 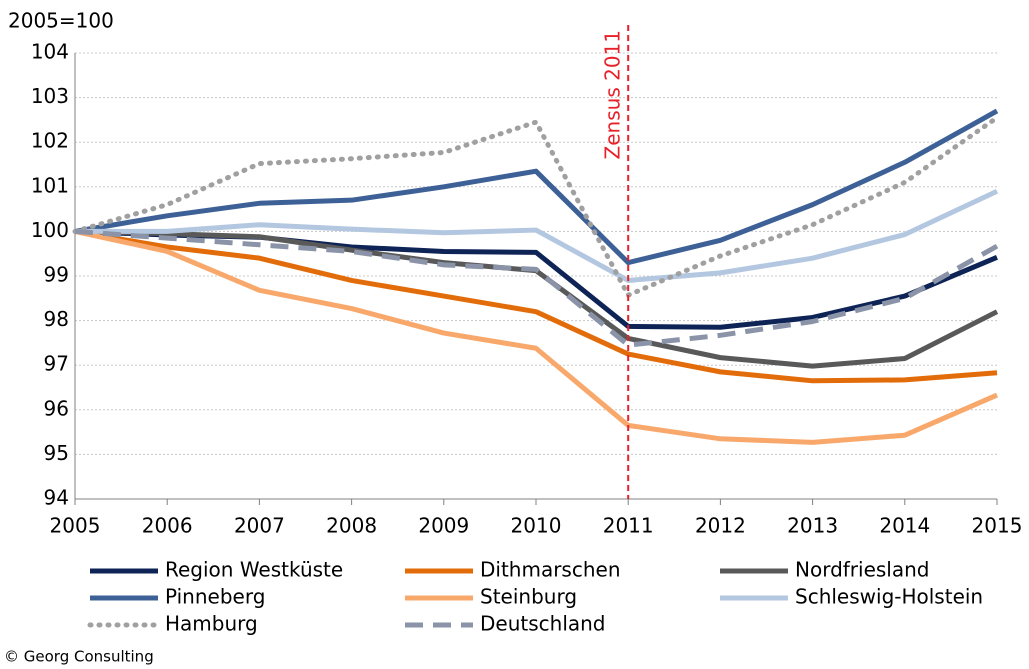 What do you see at coordinates (997, 526) in the screenshot?
I see `x-tick-label: 2015` at bounding box center [997, 526].